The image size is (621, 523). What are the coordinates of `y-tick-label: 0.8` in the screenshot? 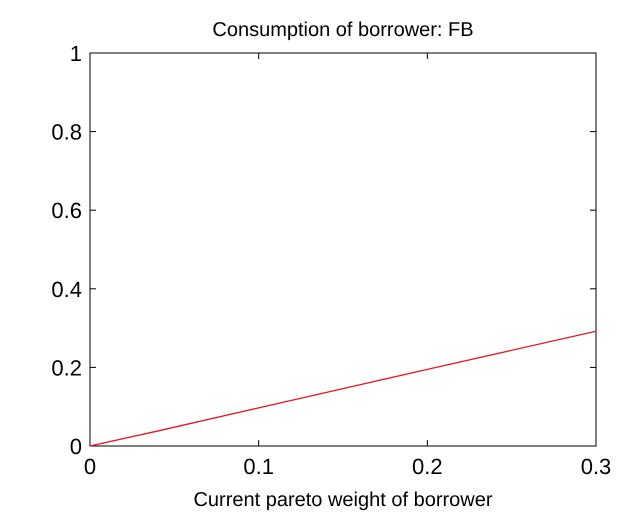 It's located at (66, 132).